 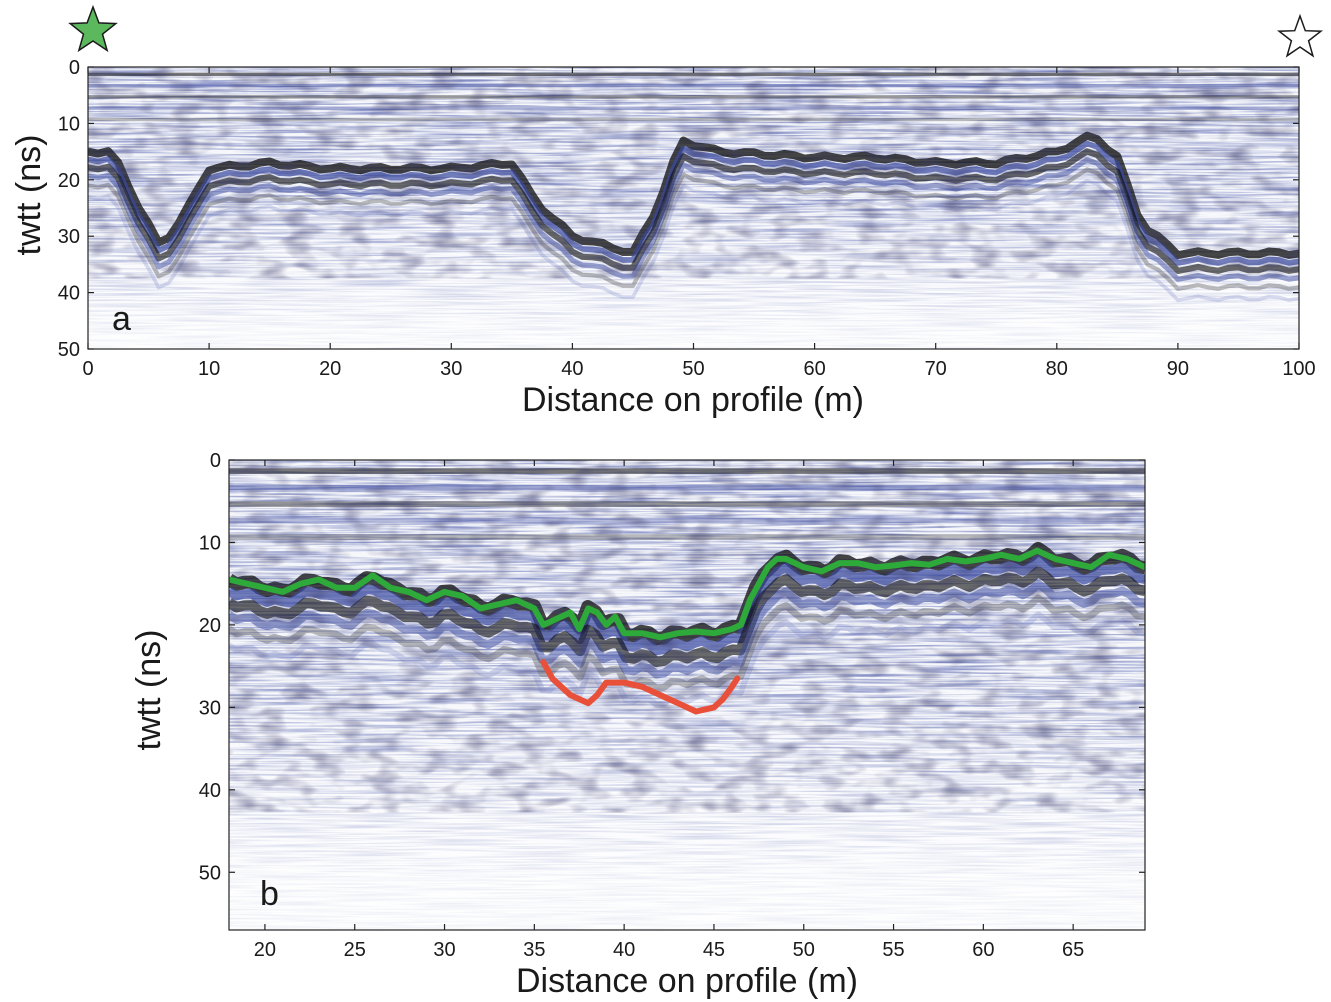 What do you see at coordinates (534, 950) in the screenshot?
I see `x-tick-label: 35` at bounding box center [534, 950].